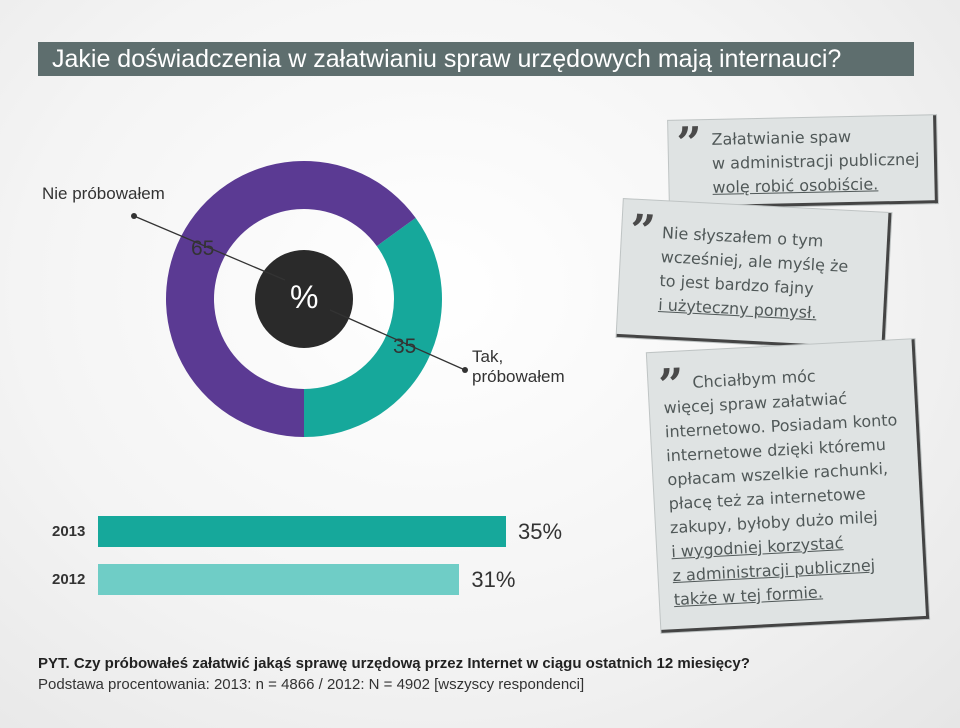  Describe the element at coordinates (405, 346) in the screenshot. I see `donut-value-yes: 35` at that location.